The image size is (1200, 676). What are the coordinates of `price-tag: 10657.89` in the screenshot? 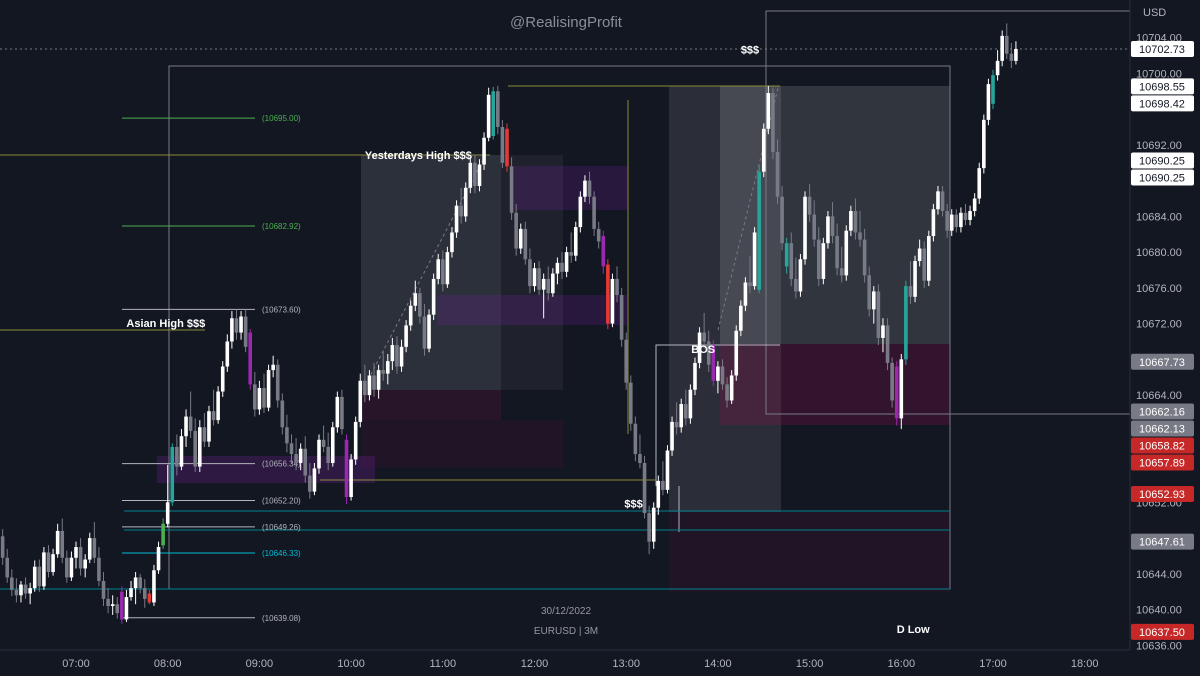 It's located at (1162, 462).